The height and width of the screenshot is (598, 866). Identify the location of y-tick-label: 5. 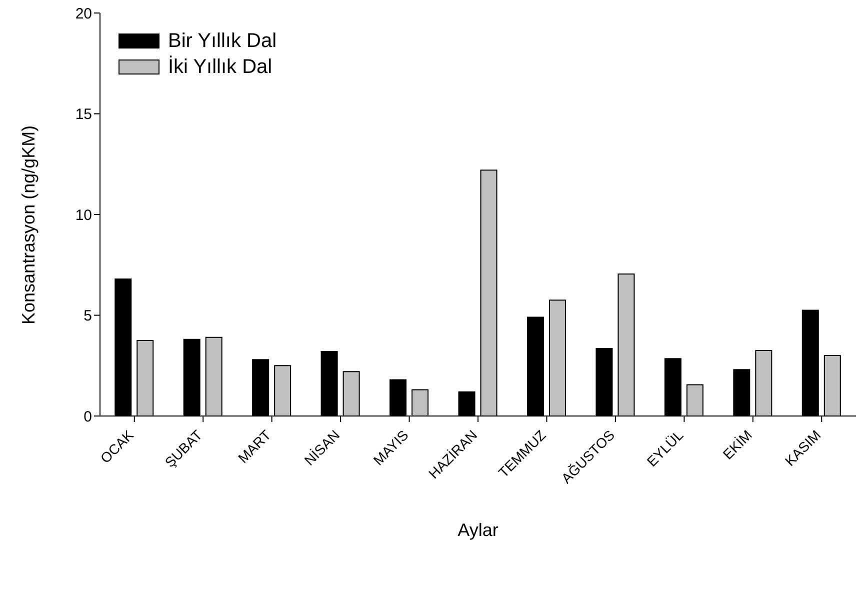
(88, 316).